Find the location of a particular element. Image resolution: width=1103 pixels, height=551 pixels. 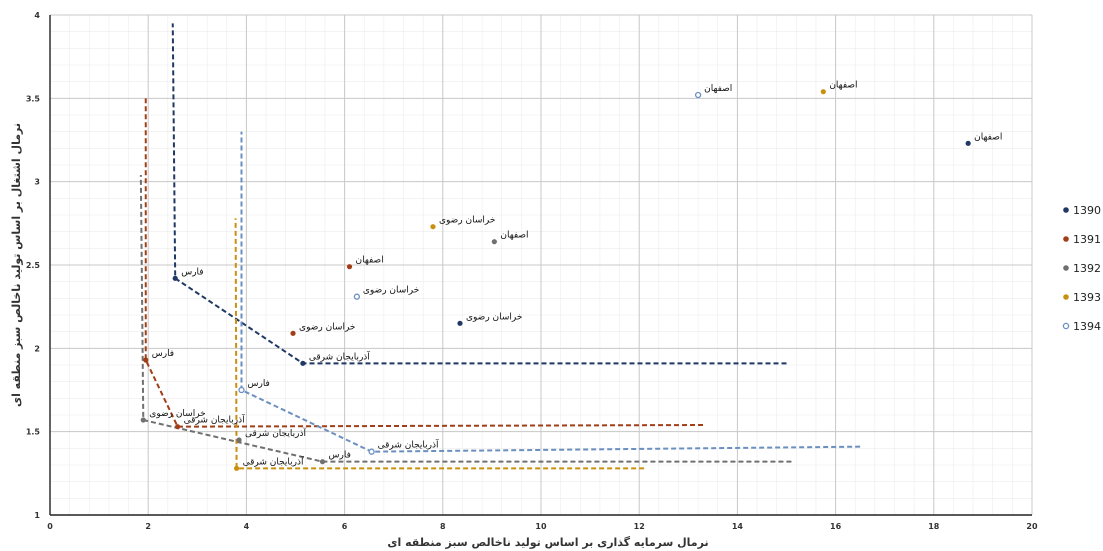

x-tick-label: 4 is located at coordinates (247, 526).